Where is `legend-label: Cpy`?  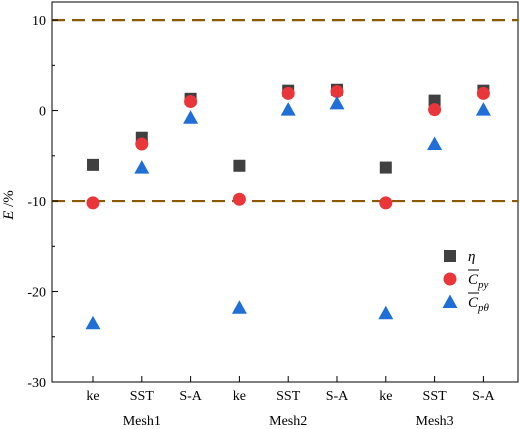
legend-label: Cpy is located at coordinates (478, 281).